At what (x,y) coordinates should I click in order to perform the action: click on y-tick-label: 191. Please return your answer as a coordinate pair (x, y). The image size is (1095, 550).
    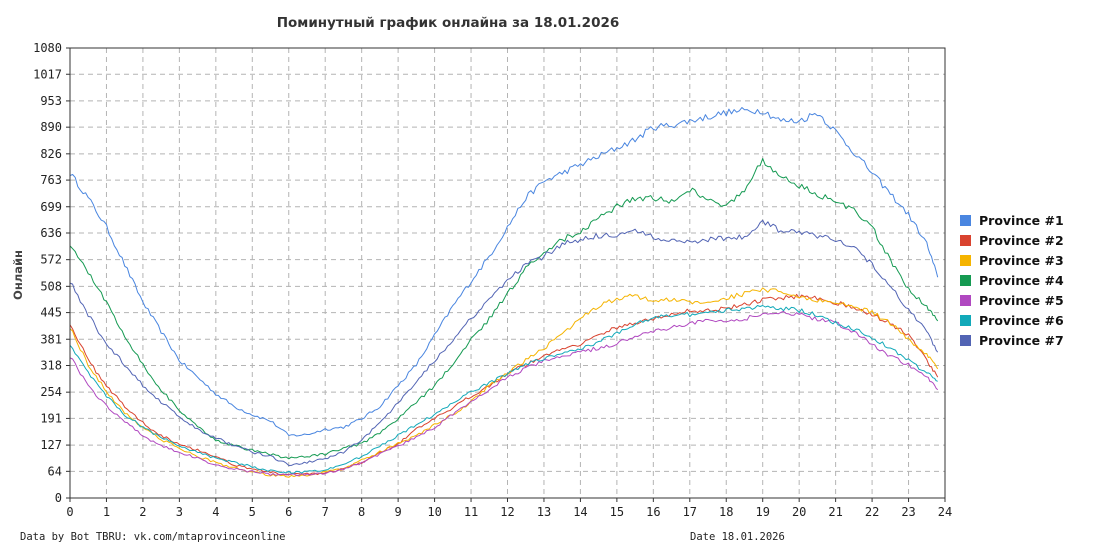
    Looking at the image, I should click on (51, 418).